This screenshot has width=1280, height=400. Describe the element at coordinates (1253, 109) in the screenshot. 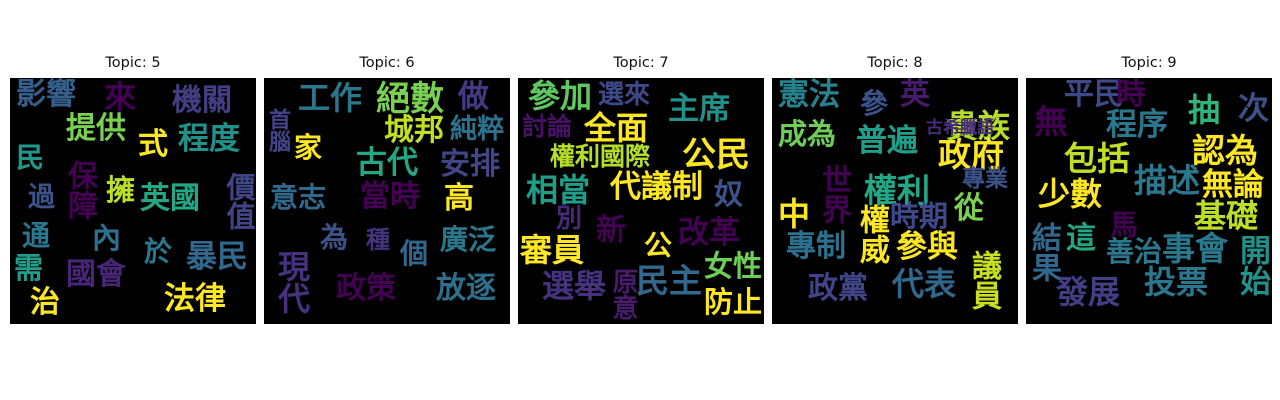

I see `cloud-word: 次` at that location.